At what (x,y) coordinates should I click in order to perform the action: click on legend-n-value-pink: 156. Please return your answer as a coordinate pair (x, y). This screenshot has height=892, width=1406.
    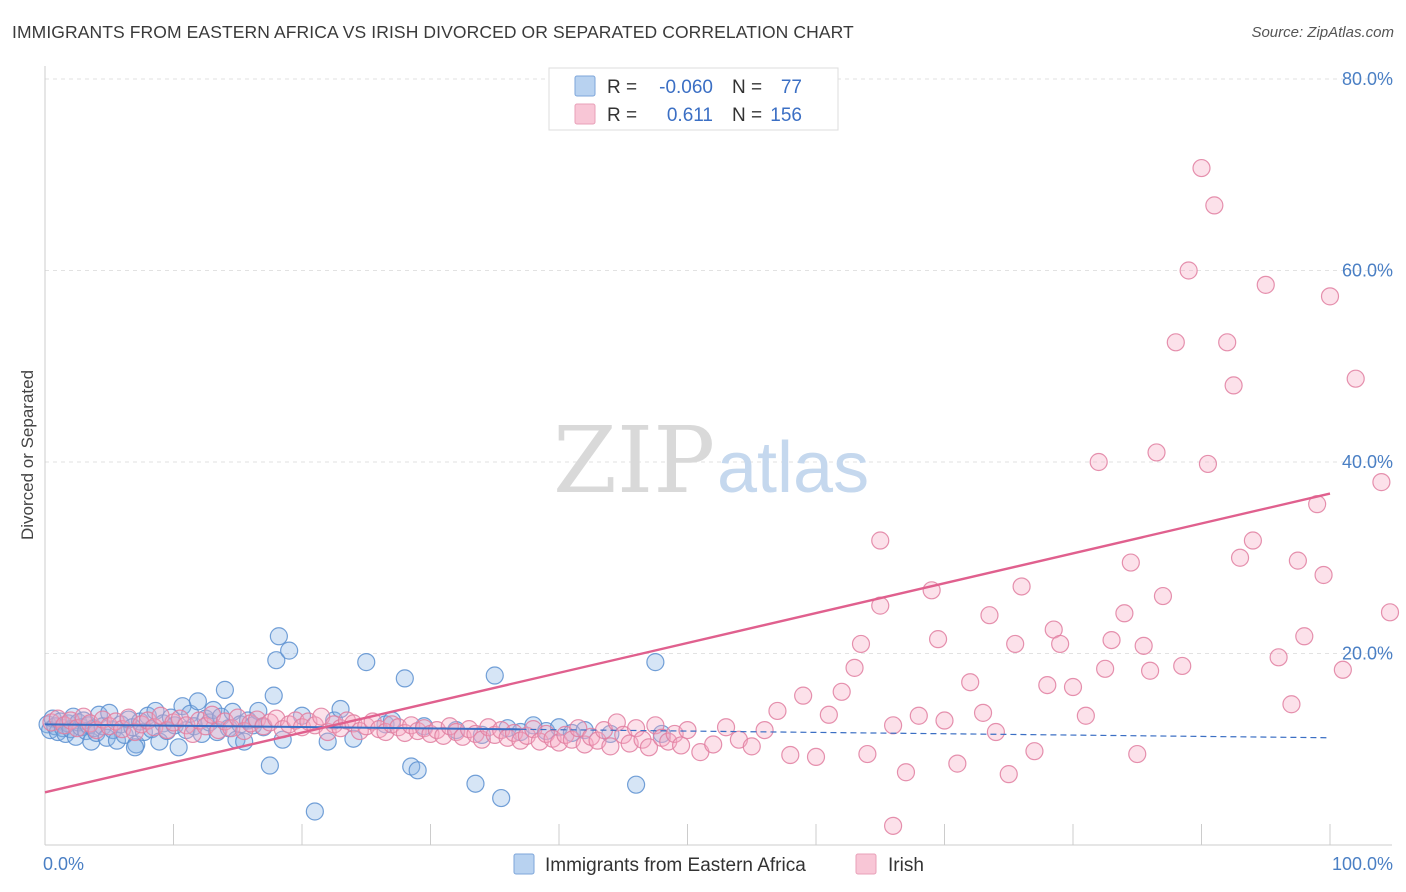
    Looking at the image, I should click on (786, 115).